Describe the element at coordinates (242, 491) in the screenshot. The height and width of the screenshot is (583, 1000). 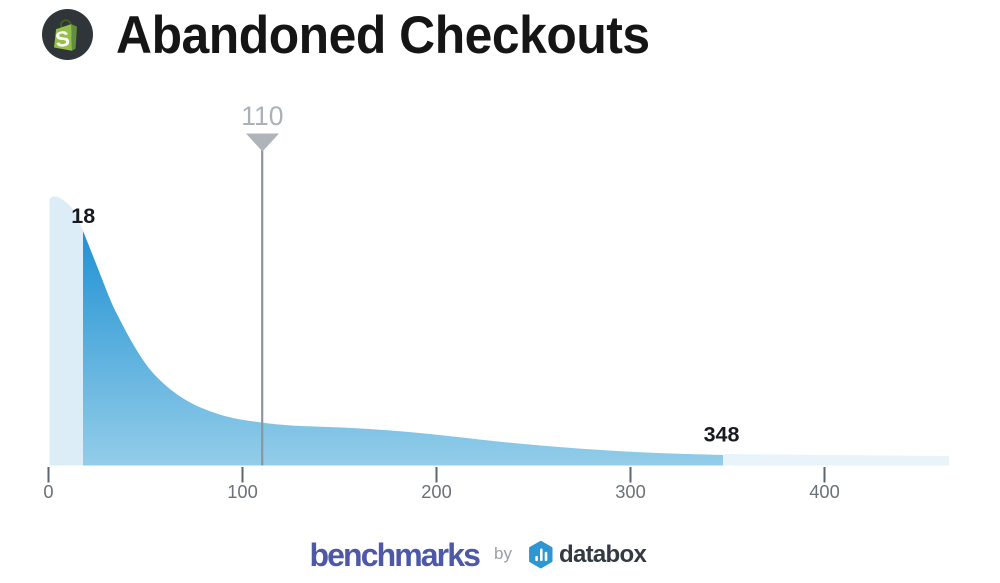
I see `svg-text: 100` at that location.